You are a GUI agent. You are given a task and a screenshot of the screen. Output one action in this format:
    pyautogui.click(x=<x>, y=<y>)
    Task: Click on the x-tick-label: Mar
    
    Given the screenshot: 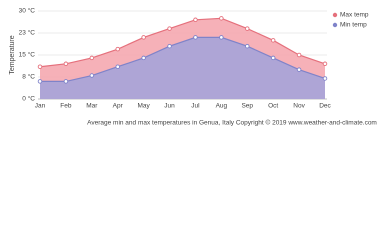 What is the action you would take?
    pyautogui.click(x=92, y=106)
    